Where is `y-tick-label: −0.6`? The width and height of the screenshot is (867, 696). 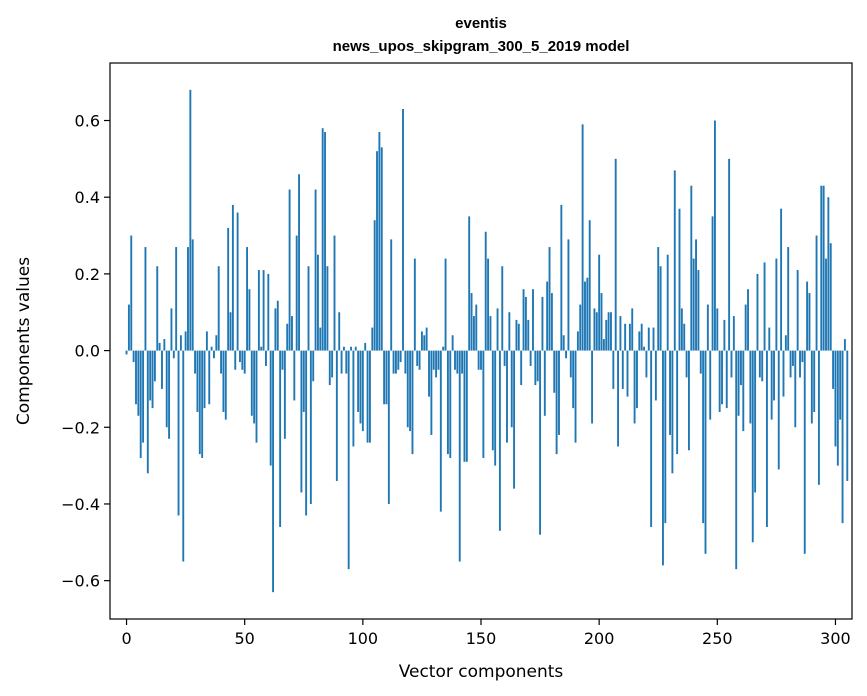 y-tick-label: −0.6 is located at coordinates (80, 581).